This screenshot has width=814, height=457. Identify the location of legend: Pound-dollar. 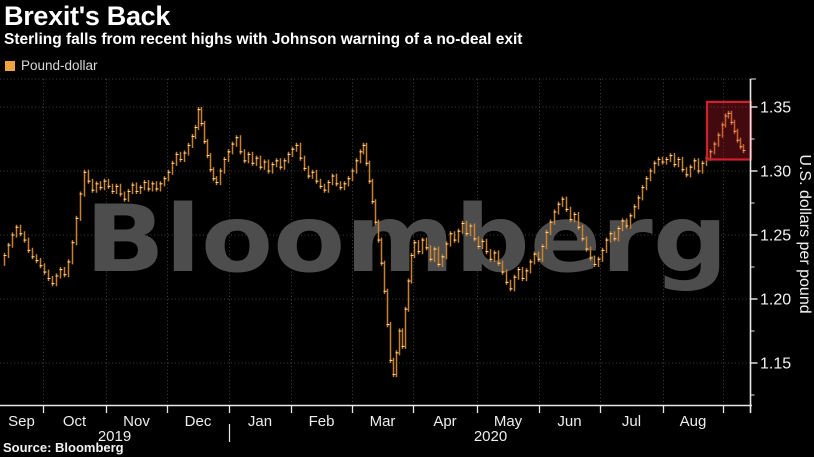
(51, 65).